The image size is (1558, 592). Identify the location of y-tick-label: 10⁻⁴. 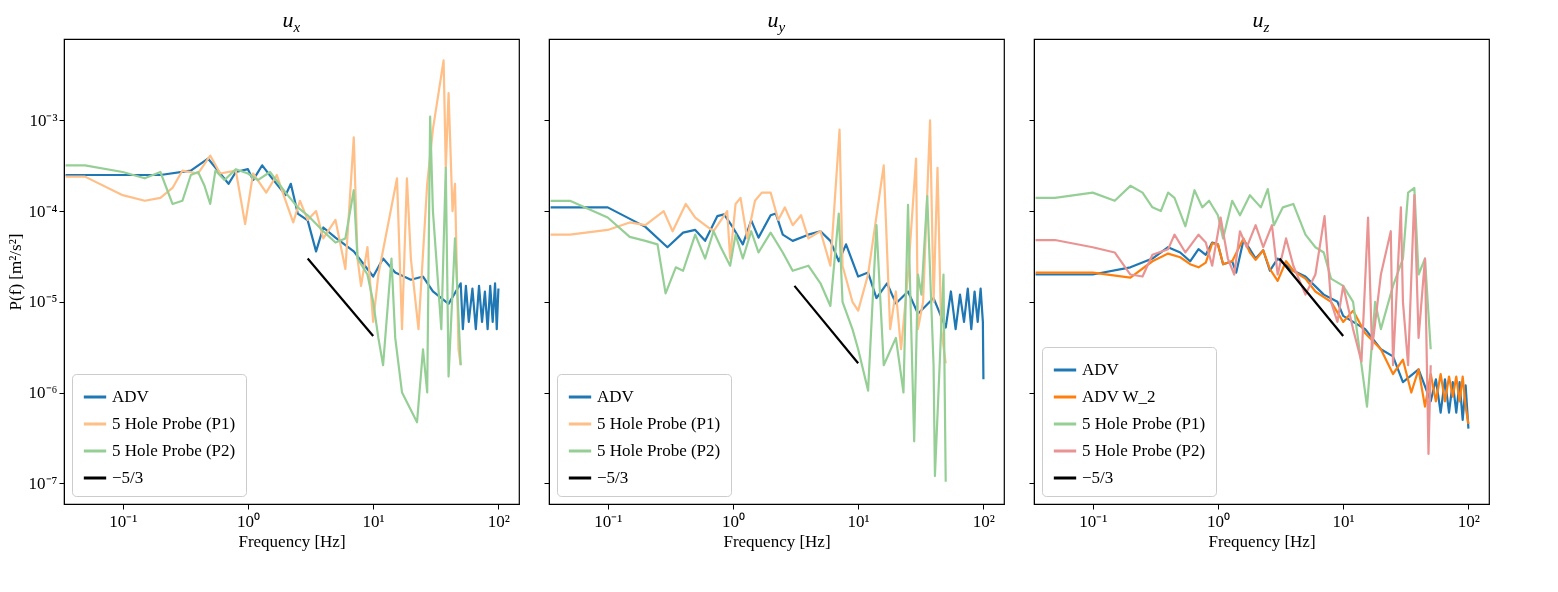
(43, 211).